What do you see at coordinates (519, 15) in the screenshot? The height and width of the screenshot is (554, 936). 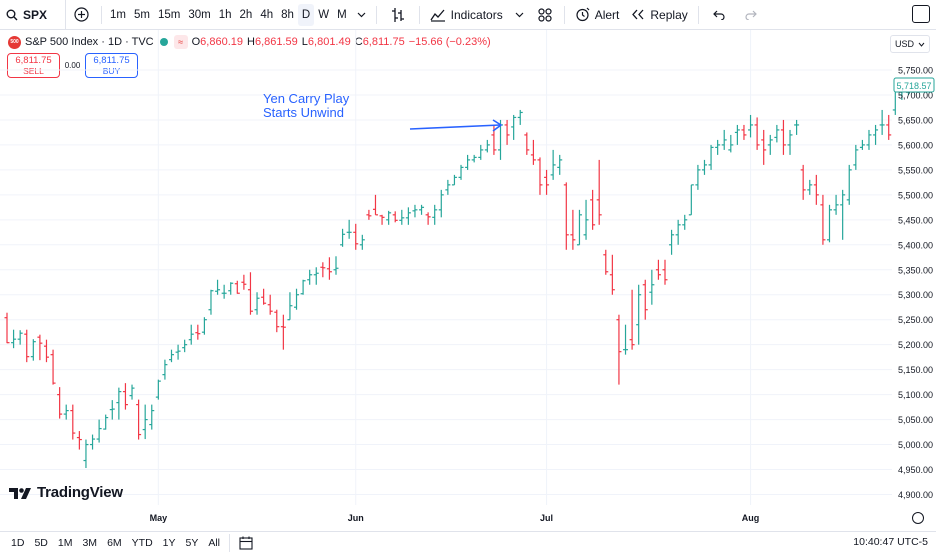 I see `indicators-dropdown` at bounding box center [519, 15].